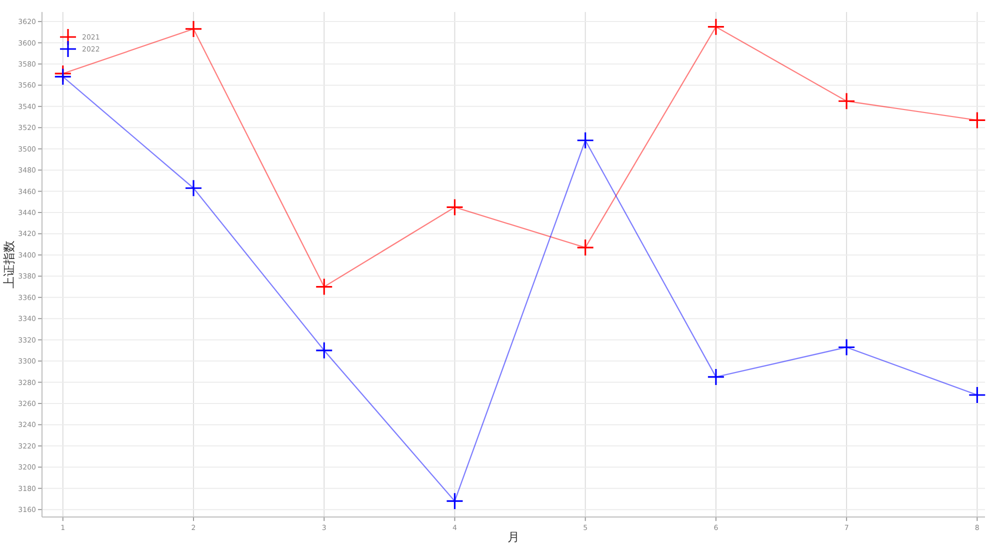 The width and height of the screenshot is (1000, 546). I want to click on y-axis-title: 上证指数, so click(9, 264).